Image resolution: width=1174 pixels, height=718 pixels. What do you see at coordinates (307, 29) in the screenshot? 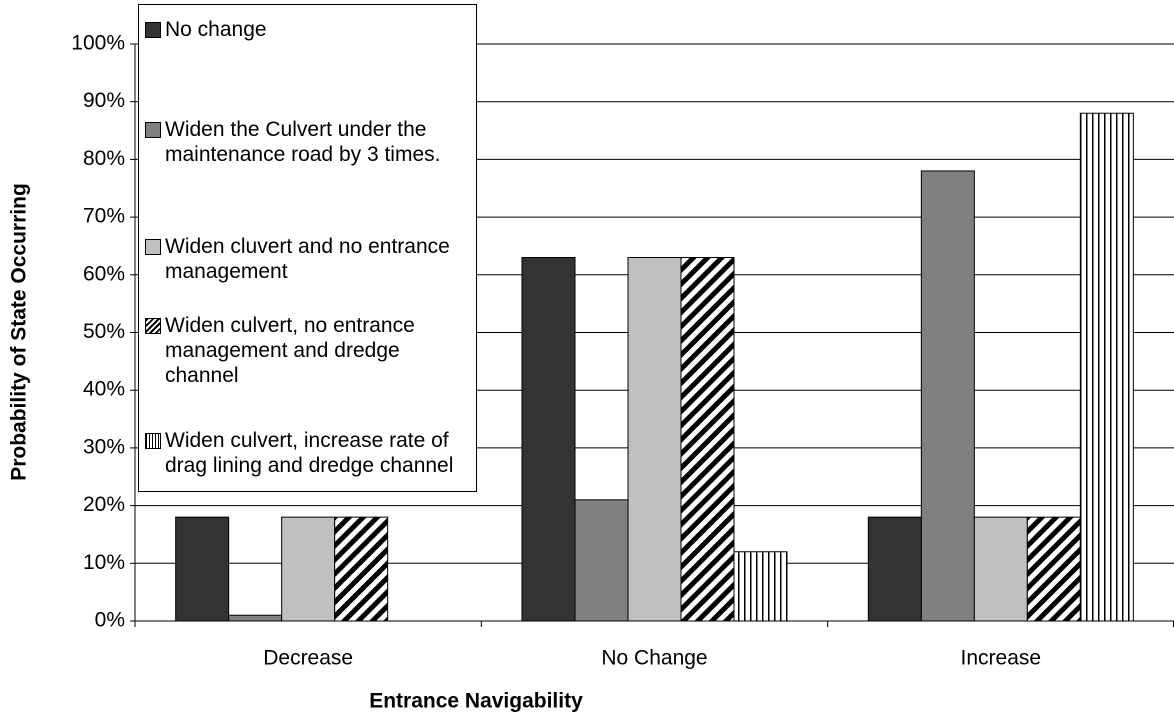
I see `legend-entry: No change` at bounding box center [307, 29].